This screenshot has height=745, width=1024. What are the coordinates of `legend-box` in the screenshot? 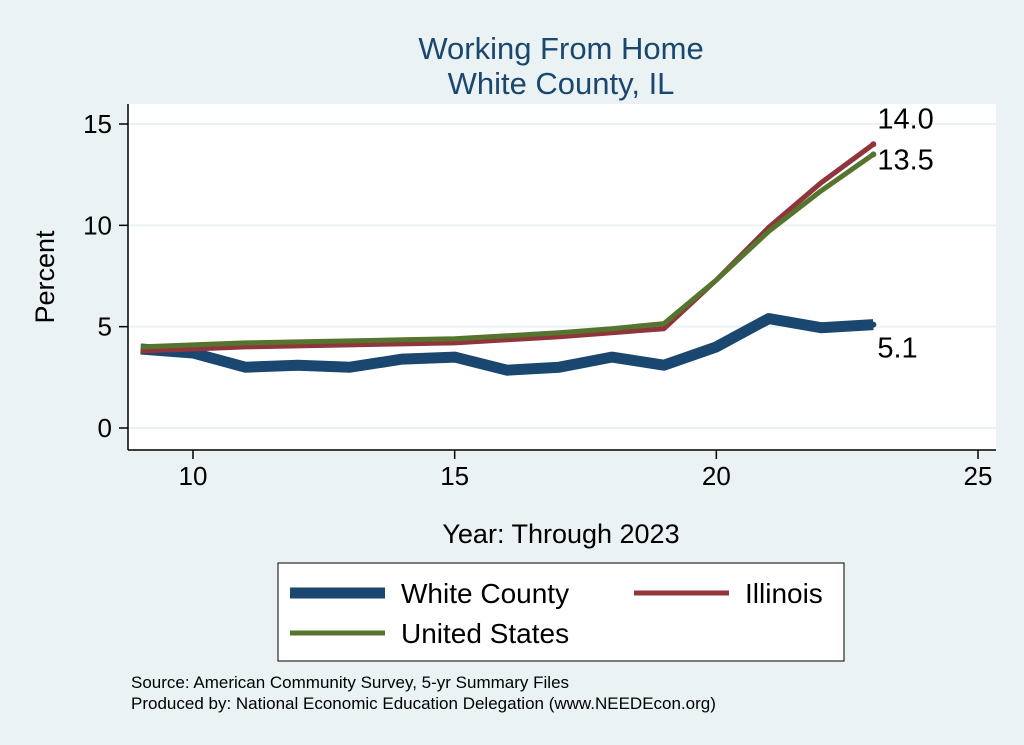 It's located at (561, 612).